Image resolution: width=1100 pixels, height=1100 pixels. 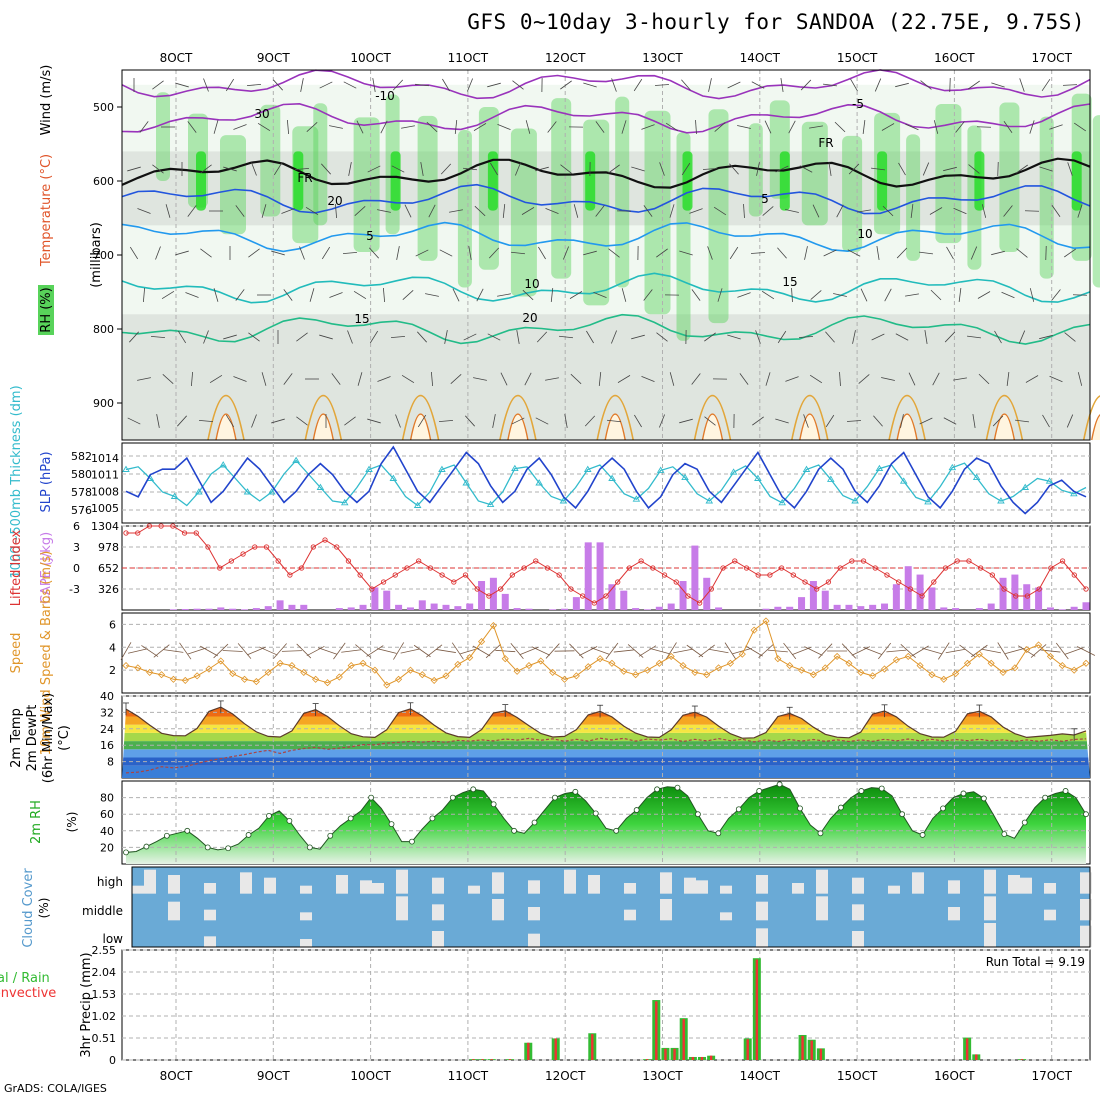 What do you see at coordinates (606, 237) in the screenshot?
I see `isotherm-line` at bounding box center [606, 237].